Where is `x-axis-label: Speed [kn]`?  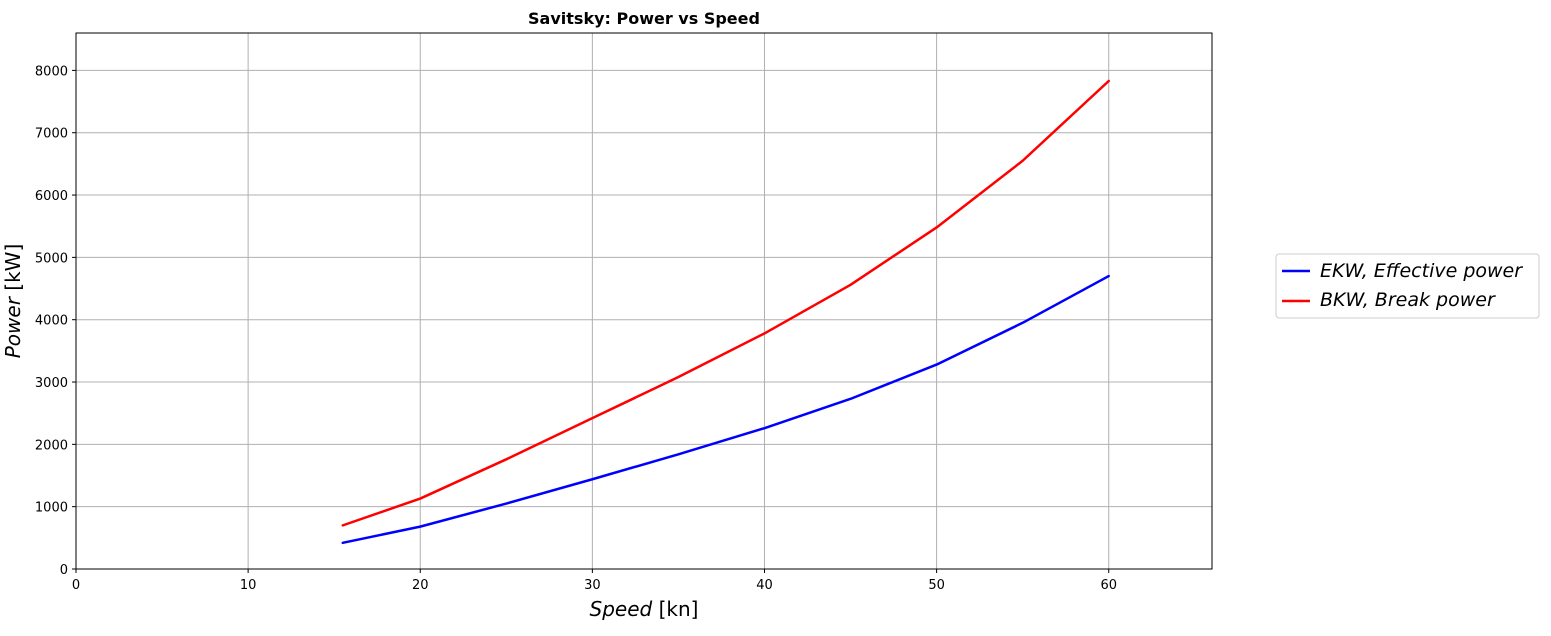
x-axis-label: Speed [kn] is located at coordinates (644, 609).